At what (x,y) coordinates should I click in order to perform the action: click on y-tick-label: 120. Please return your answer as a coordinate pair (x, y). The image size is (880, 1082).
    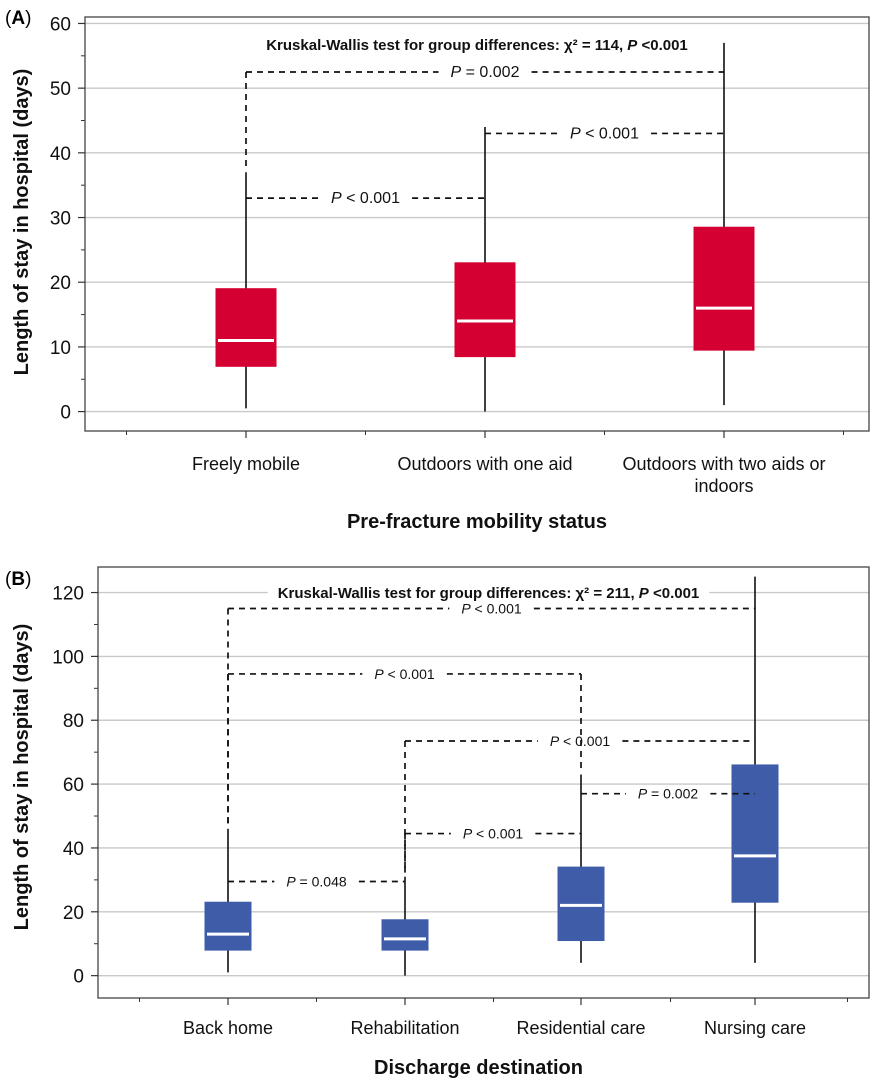
    Looking at the image, I should click on (68, 594).